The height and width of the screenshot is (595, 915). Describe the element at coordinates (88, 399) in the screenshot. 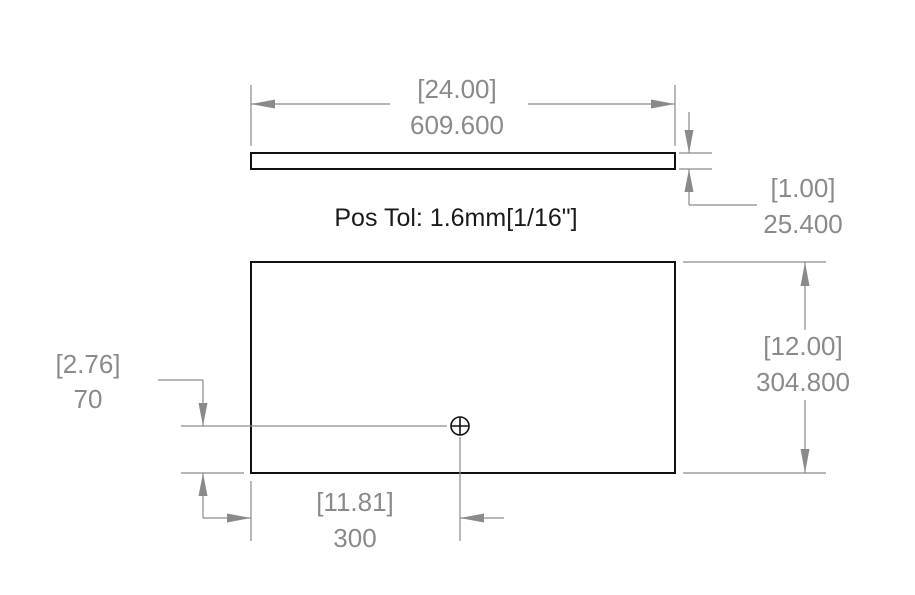

I see `hole-vertical-mm: 70` at that location.